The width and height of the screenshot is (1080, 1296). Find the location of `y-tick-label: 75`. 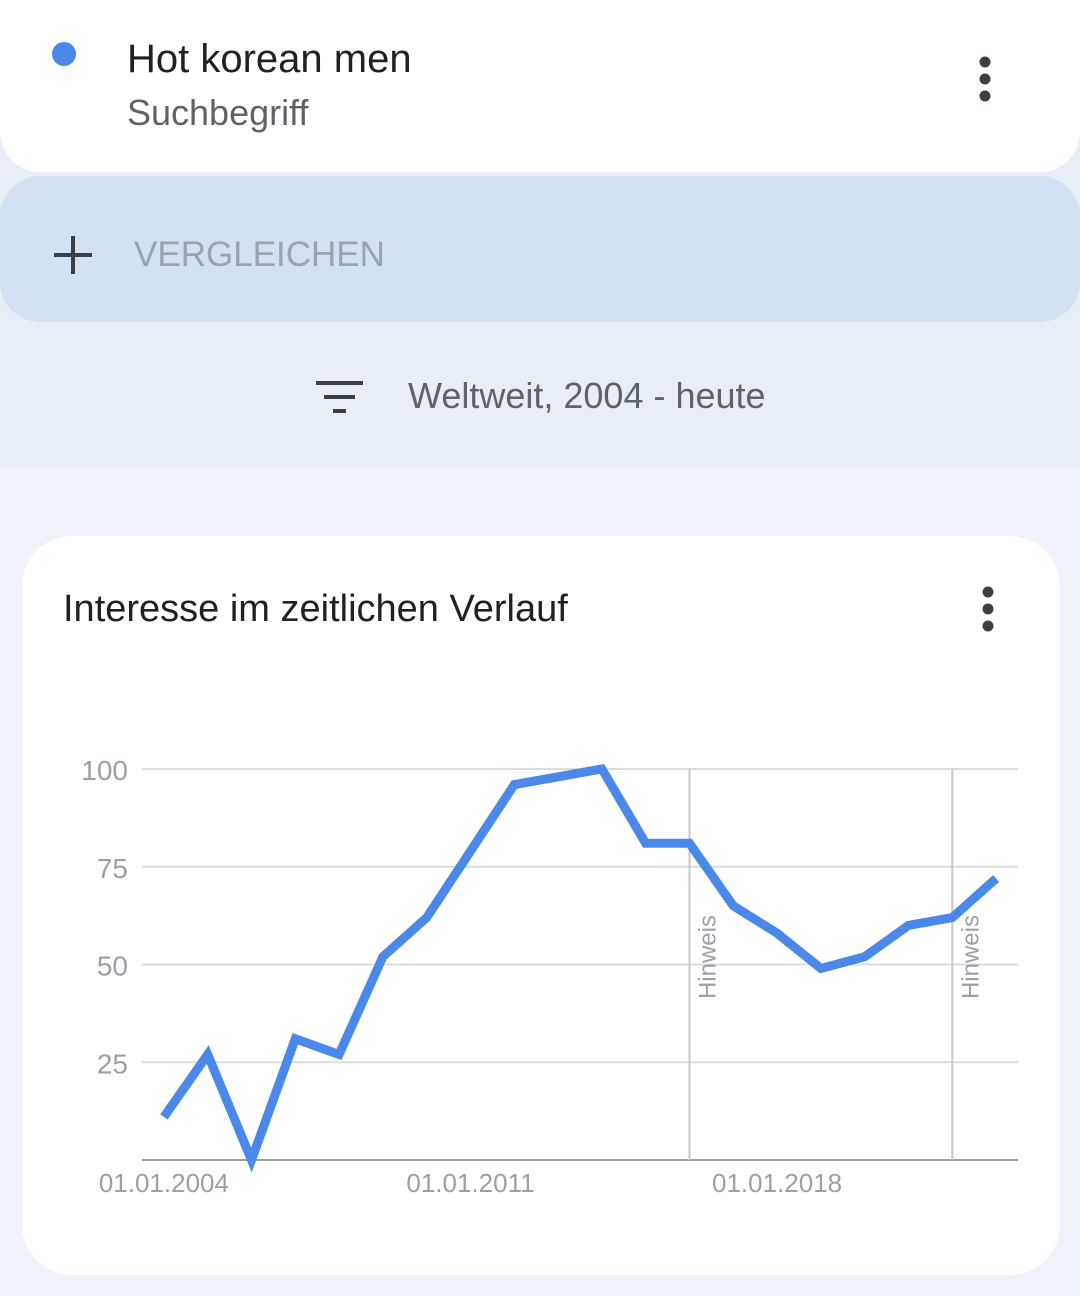

y-tick-label: 75 is located at coordinates (112, 868).